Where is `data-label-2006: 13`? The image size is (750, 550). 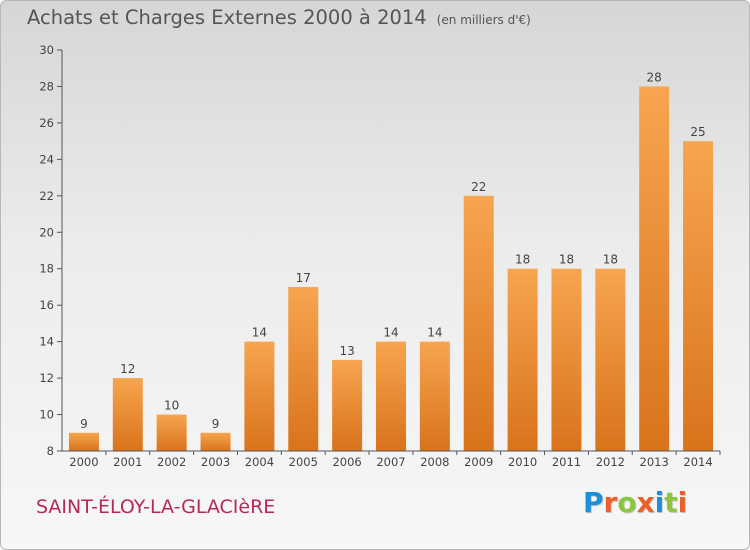 data-label-2006: 13 is located at coordinates (346, 351).